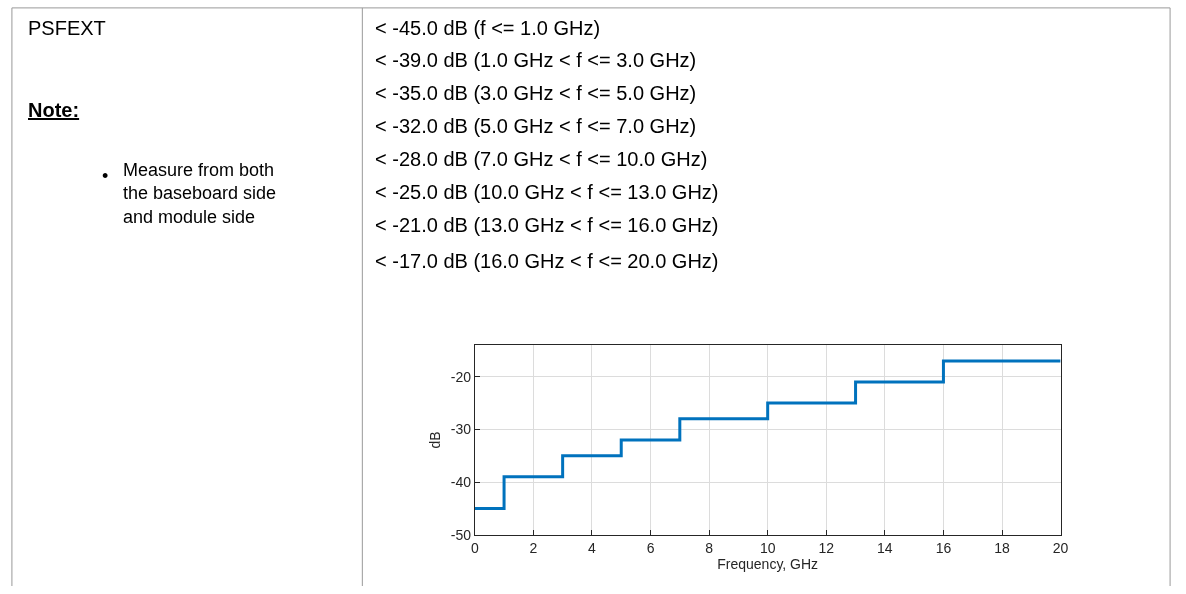  Describe the element at coordinates (67, 28) in the screenshot. I see `text: PSFEXT` at that location.